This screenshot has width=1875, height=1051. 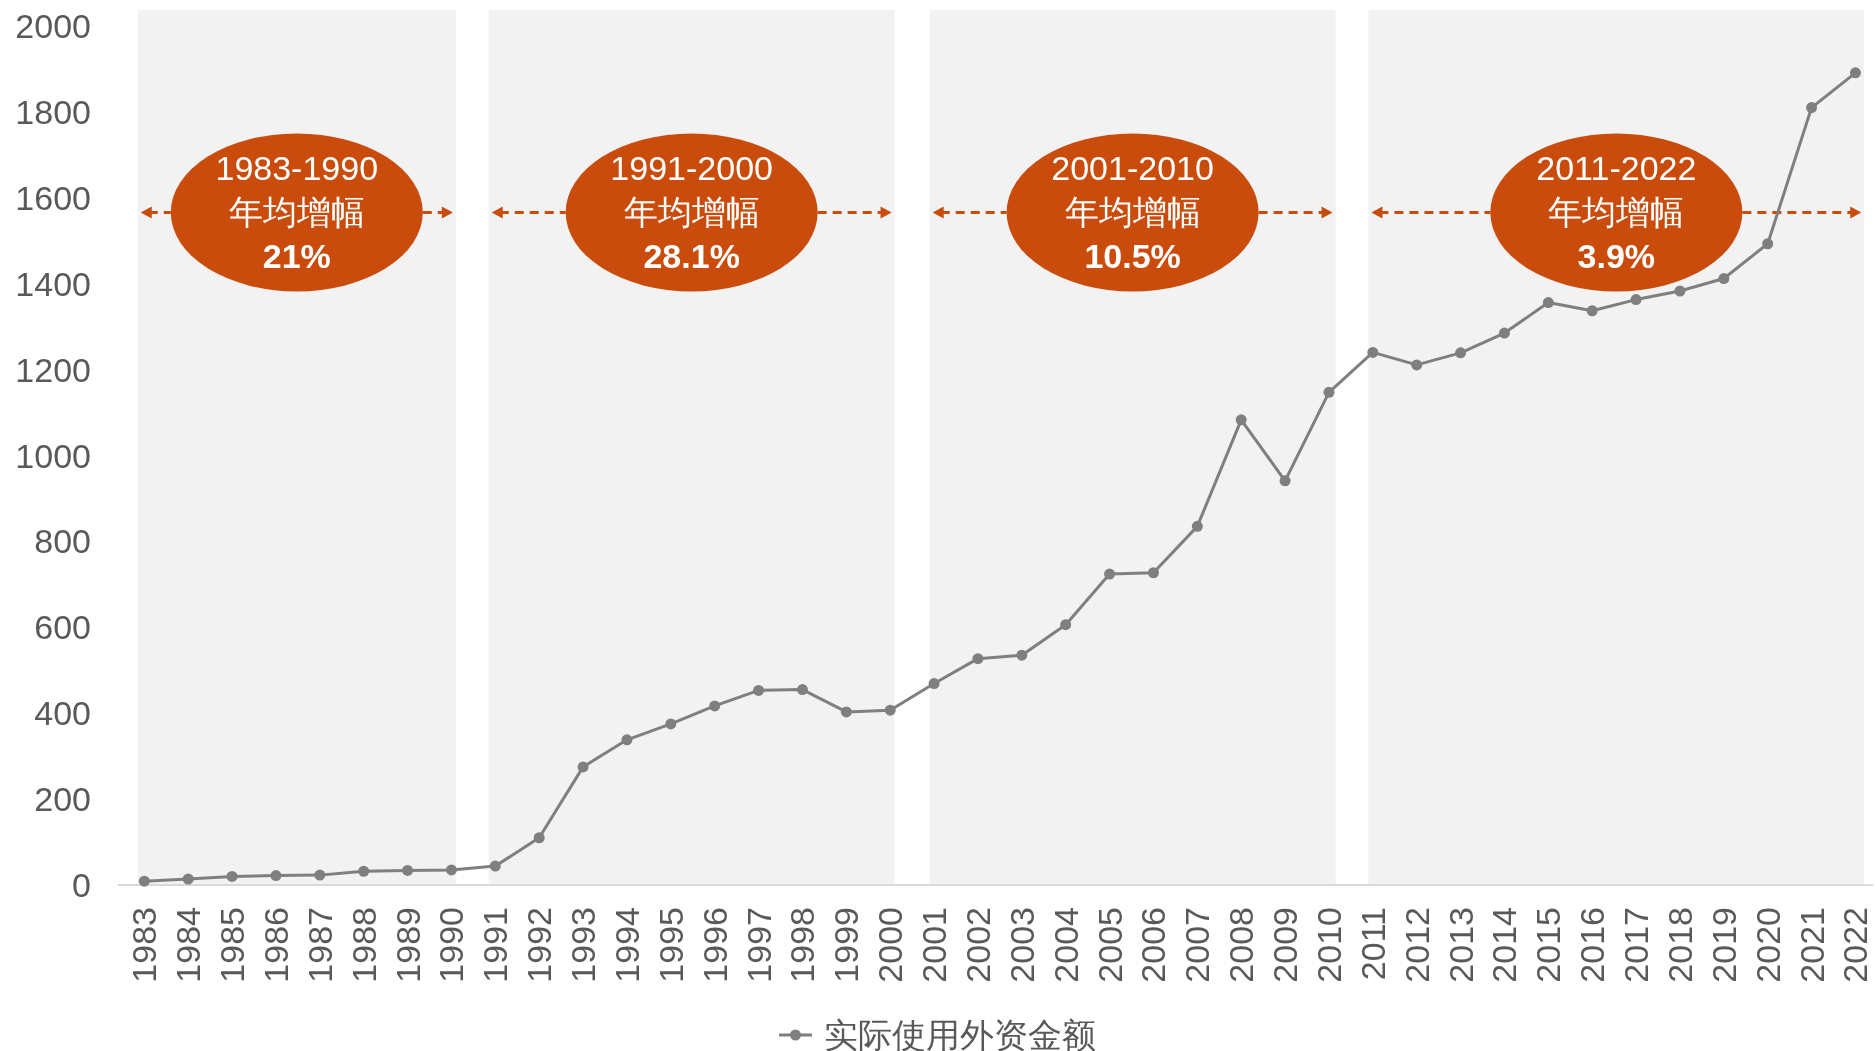 I want to click on x-tick-label: 1993, so click(x=583, y=945).